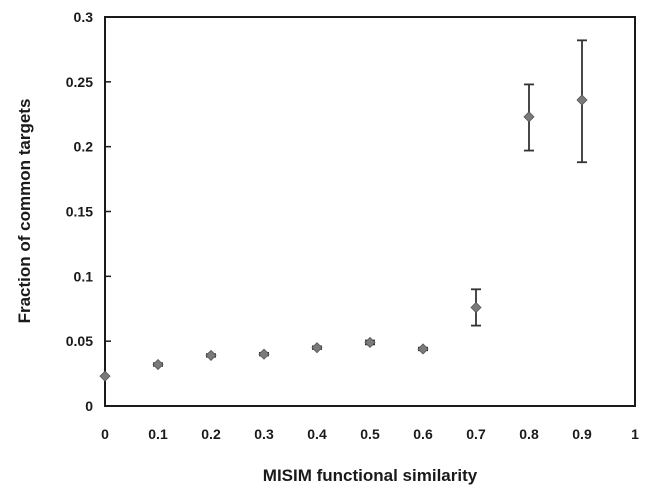 The image size is (645, 491). What do you see at coordinates (89, 406) in the screenshot?
I see `y-tick-label: 0` at bounding box center [89, 406].